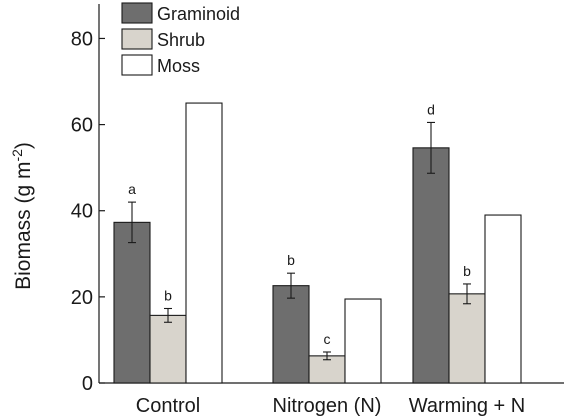 This screenshot has width=566, height=420. Describe the element at coordinates (431, 109) in the screenshot. I see `significance-label: d` at that location.